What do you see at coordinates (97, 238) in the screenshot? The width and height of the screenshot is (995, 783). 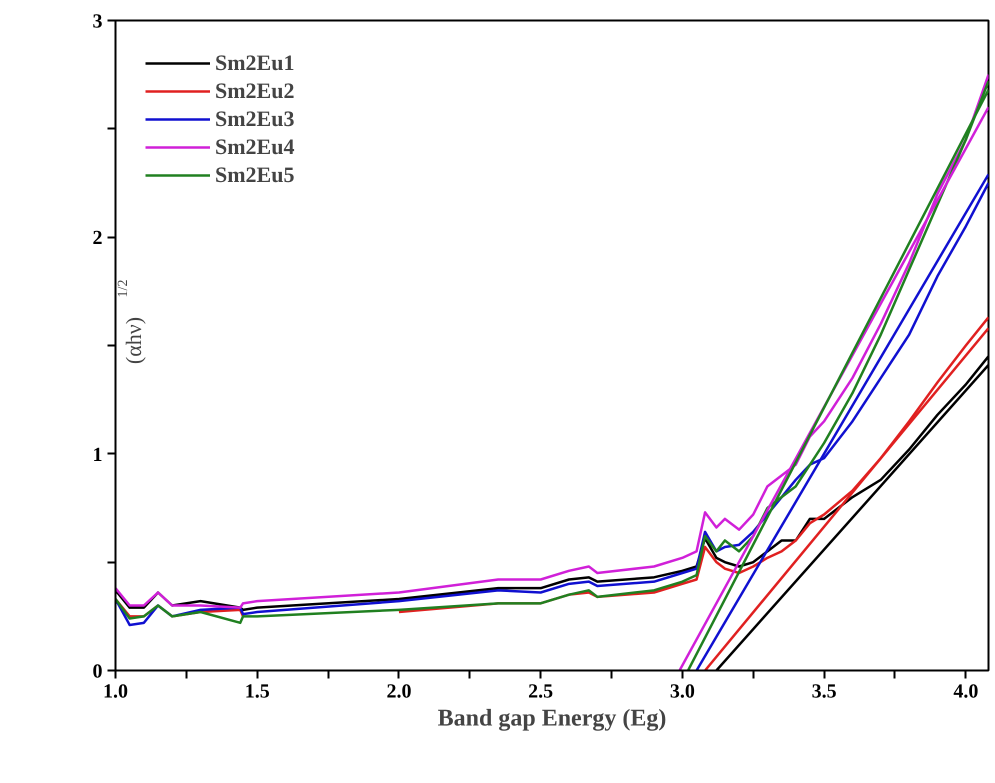 I see `y-tick-label: 2` at bounding box center [97, 238].